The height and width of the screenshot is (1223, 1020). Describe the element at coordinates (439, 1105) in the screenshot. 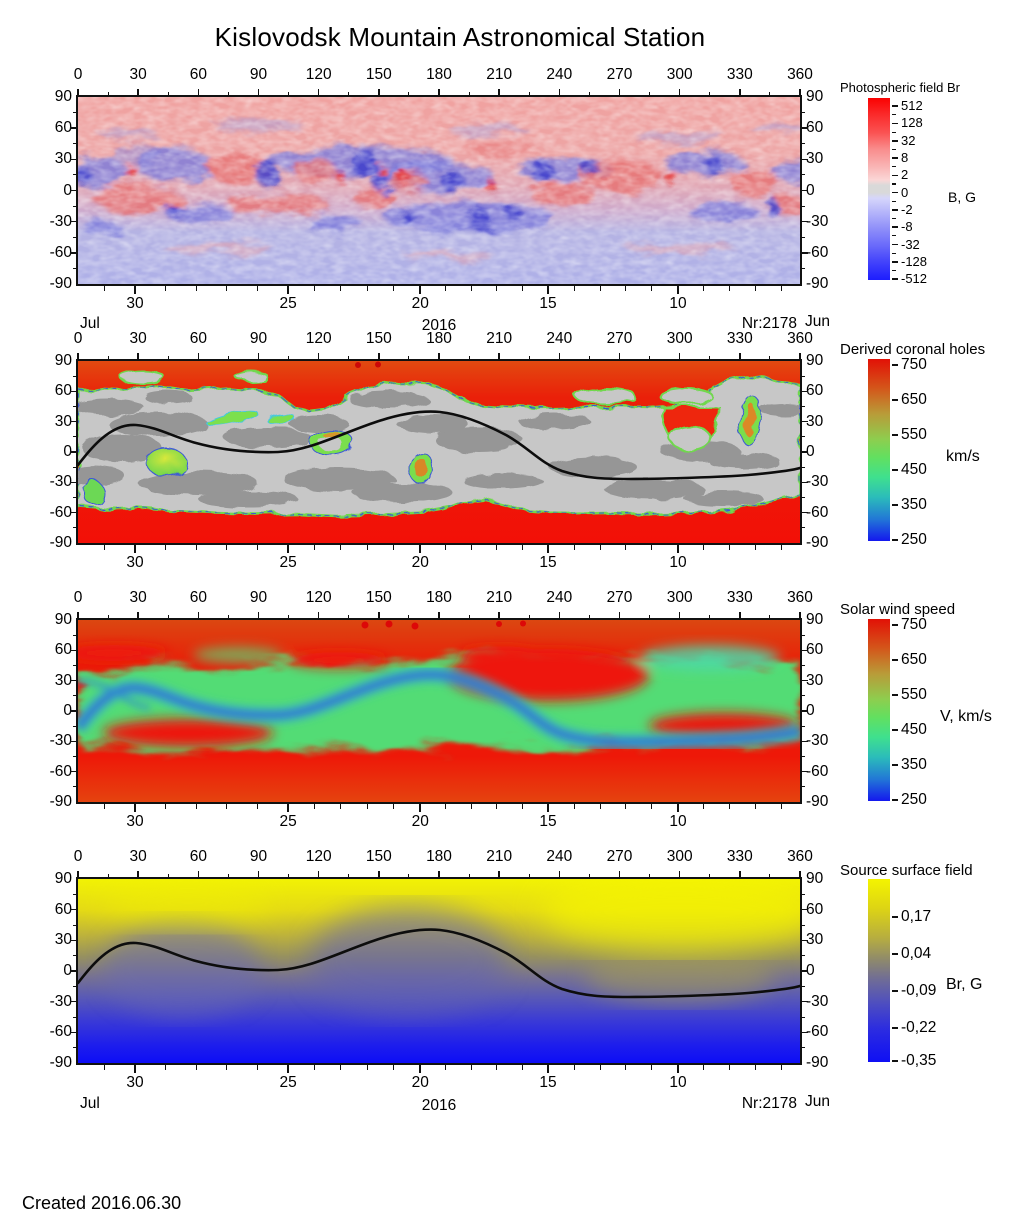

I see `year-label: 2016` at that location.